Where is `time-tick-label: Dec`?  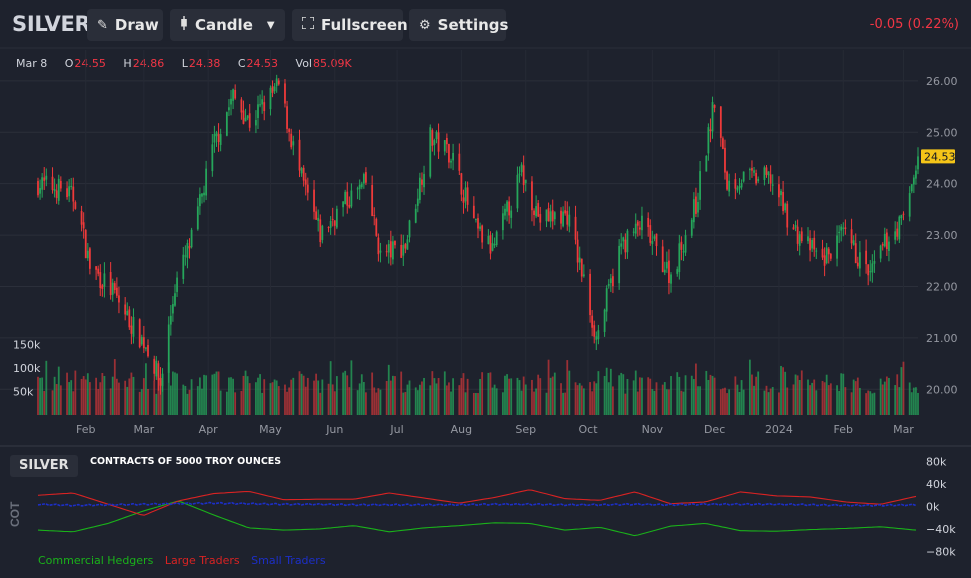
time-tick-label: Dec is located at coordinates (714, 429).